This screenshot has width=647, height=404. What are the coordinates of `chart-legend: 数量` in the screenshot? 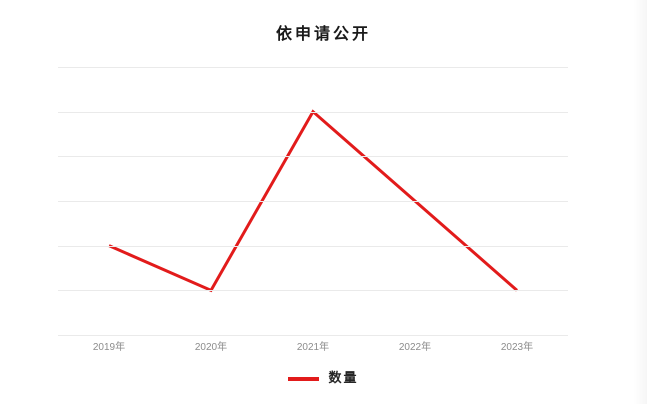 It's located at (323, 378).